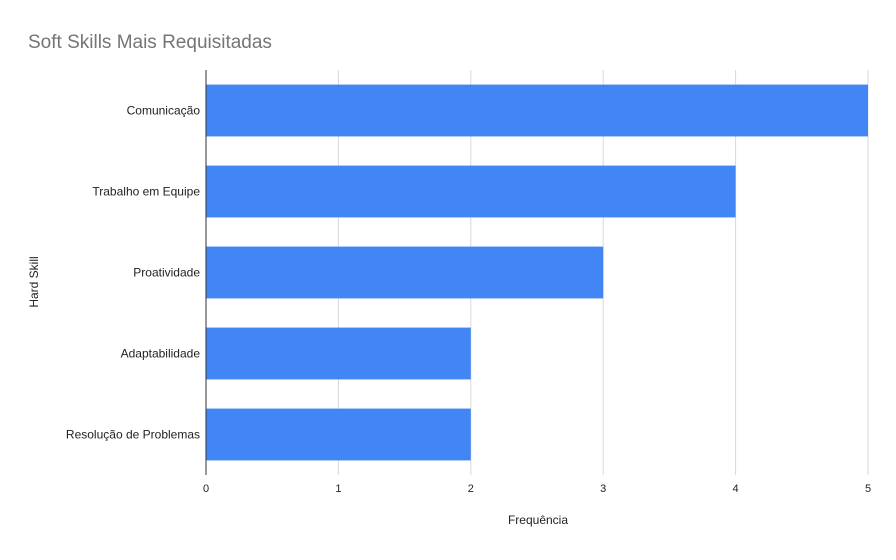  What do you see at coordinates (161, 354) in the screenshot?
I see `category-label: Adaptabilidade` at bounding box center [161, 354].